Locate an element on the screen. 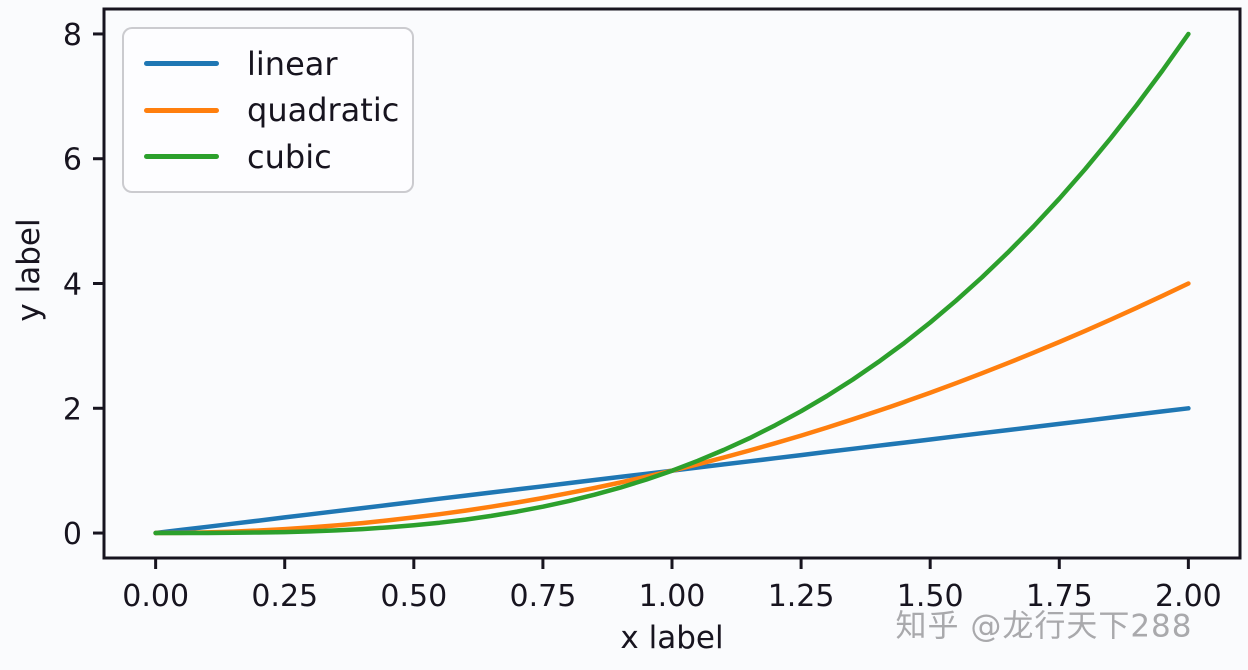 Image resolution: width=1248 pixels, height=670 pixels. y-tick-label: 2 is located at coordinates (72, 409).